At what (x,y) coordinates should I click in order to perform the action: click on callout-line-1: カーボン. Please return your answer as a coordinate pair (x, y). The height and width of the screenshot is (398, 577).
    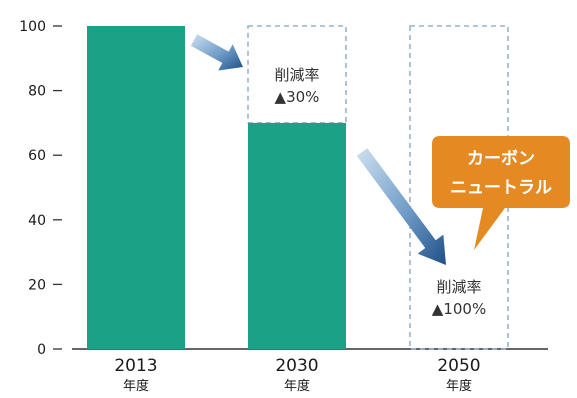
    Looking at the image, I should click on (501, 159).